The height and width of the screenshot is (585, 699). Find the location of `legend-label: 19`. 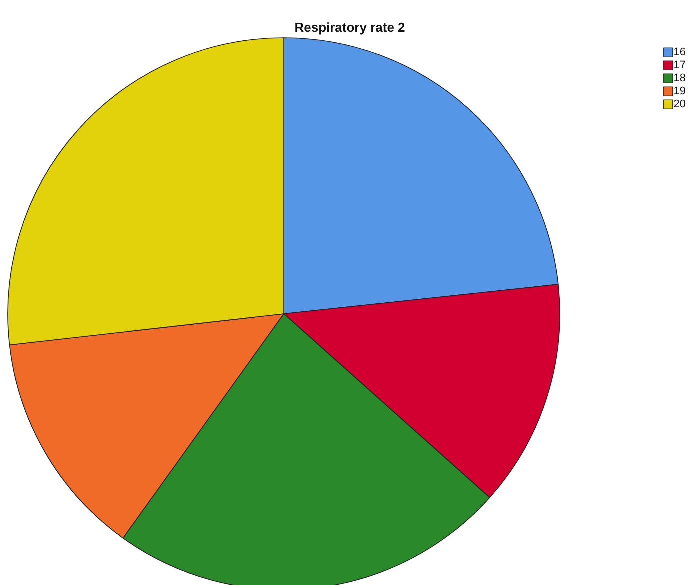

legend-label: 19 is located at coordinates (680, 92).